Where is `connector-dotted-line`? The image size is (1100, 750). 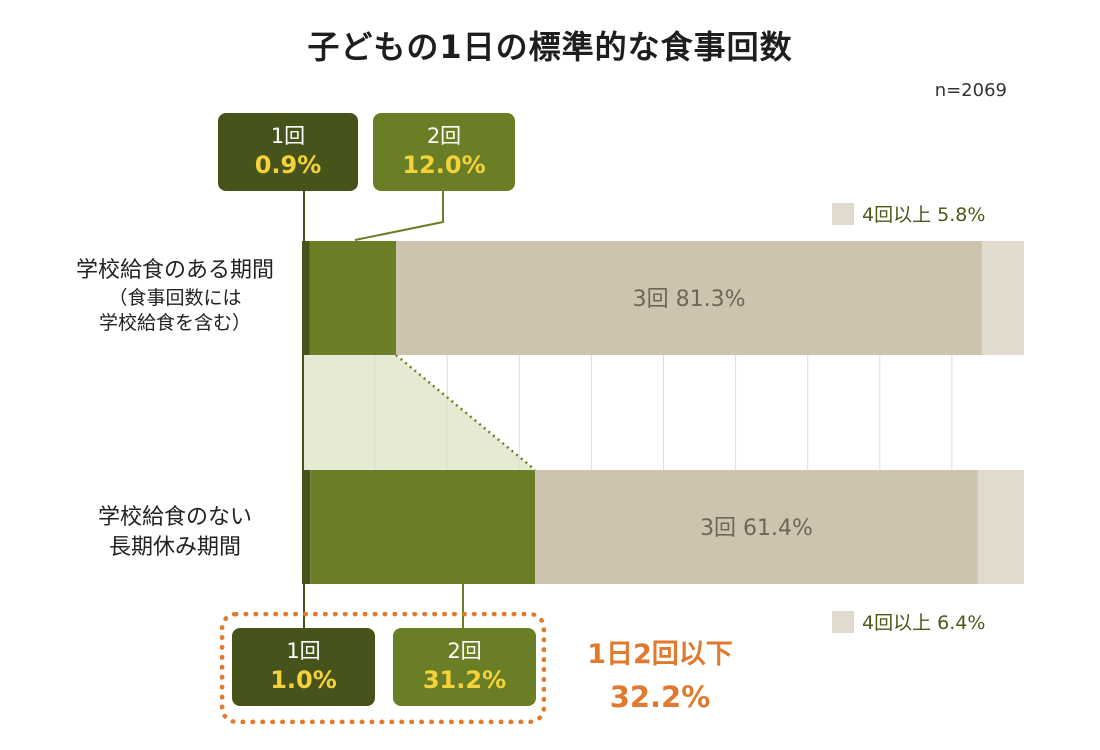
connector-dotted-line is located at coordinates (465, 412).